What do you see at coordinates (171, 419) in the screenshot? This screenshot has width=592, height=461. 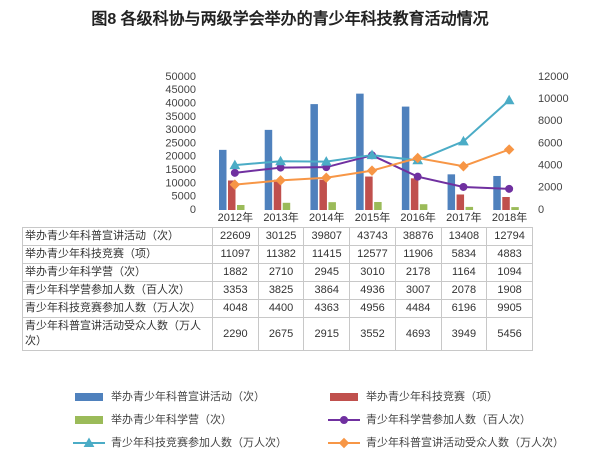 I see `legend-label: 举办青少年科学营（次）` at bounding box center [171, 419].